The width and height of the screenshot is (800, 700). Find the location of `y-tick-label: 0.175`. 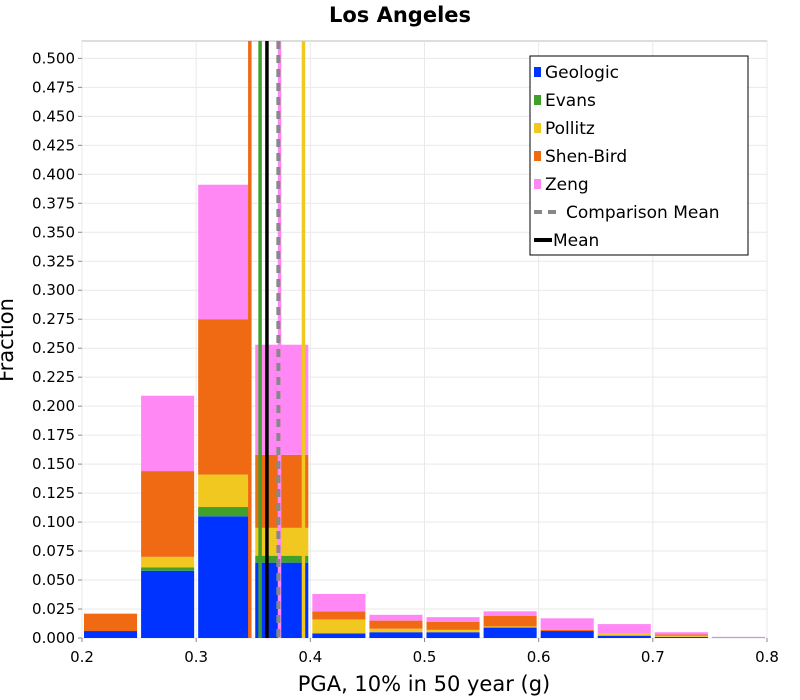

y-tick-label: 0.175 is located at coordinates (53, 435).